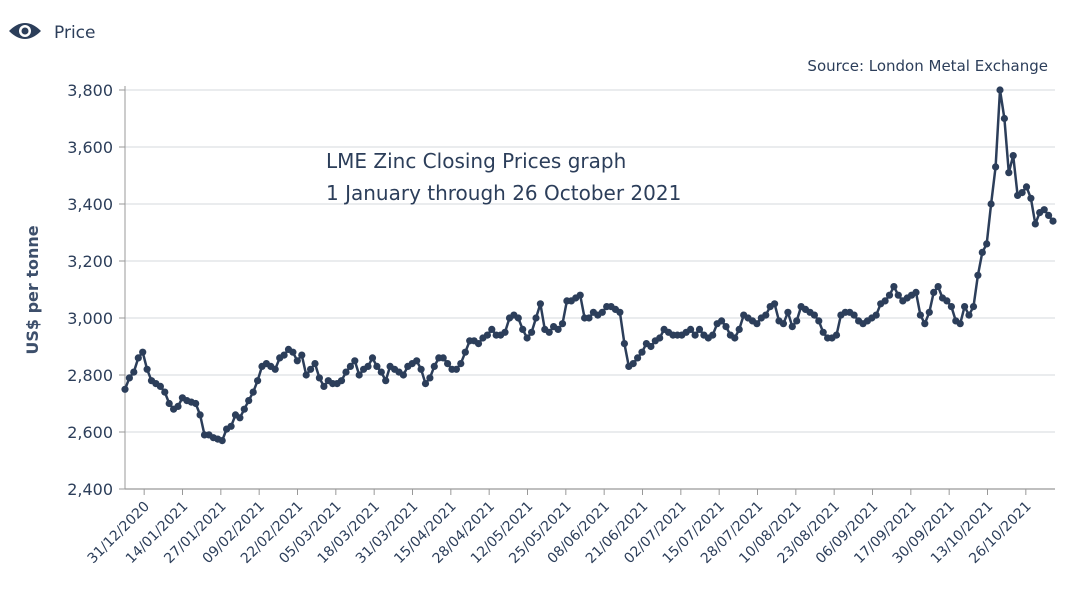  What do you see at coordinates (51, 33) in the screenshot?
I see `legend: Price` at bounding box center [51, 33].